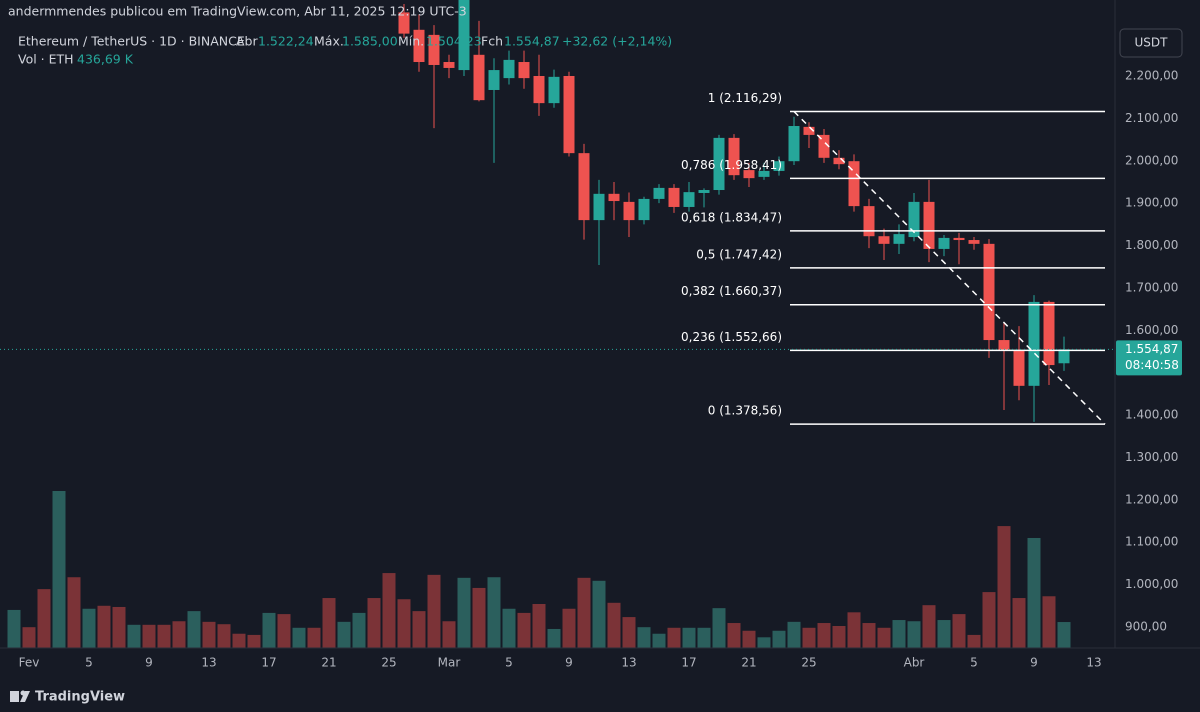 The height and width of the screenshot is (712, 1200). I want to click on y-tick-label: 1.600,00, so click(1151, 330).